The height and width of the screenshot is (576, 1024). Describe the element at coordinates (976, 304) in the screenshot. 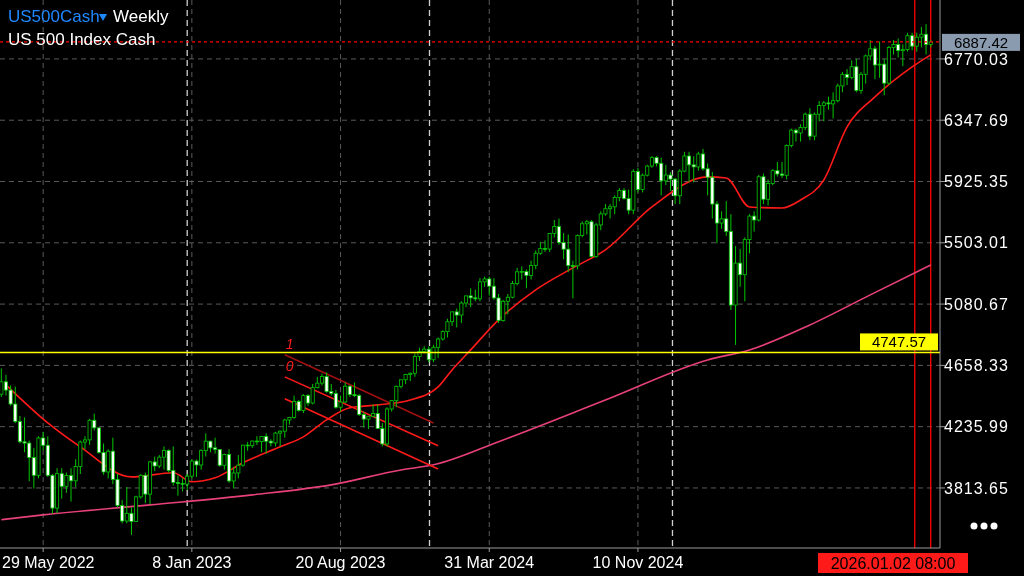

I see `y-tick-label: 5080.67` at that location.